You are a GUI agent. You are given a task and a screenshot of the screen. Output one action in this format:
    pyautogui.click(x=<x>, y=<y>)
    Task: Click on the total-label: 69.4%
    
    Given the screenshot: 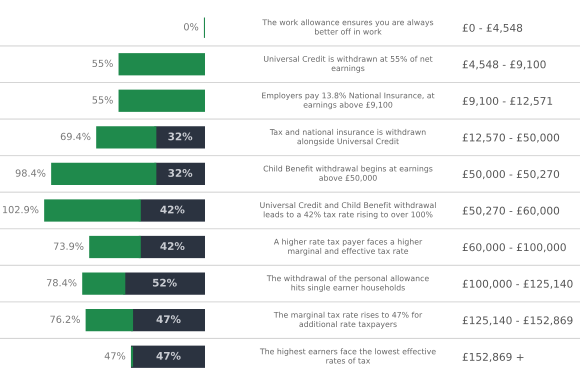 What is the action you would take?
    pyautogui.click(x=75, y=136)
    